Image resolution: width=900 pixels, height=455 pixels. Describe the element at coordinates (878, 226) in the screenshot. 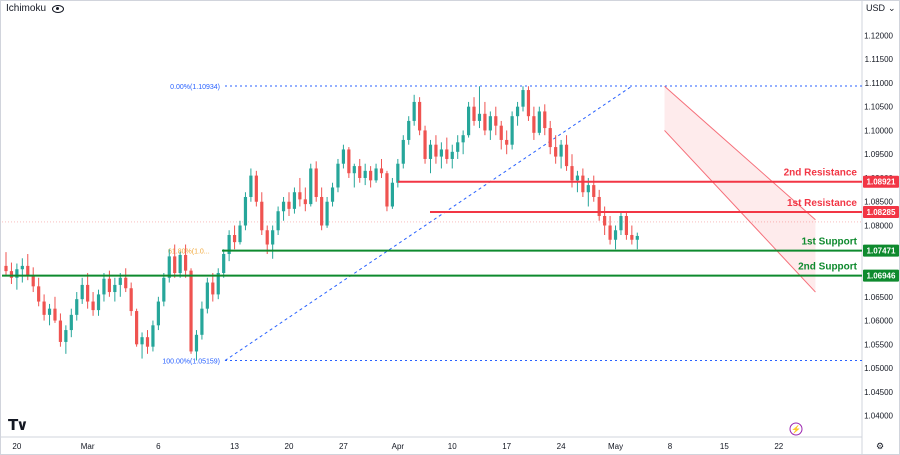

I see `y-tick-label: 1.08000` at that location.